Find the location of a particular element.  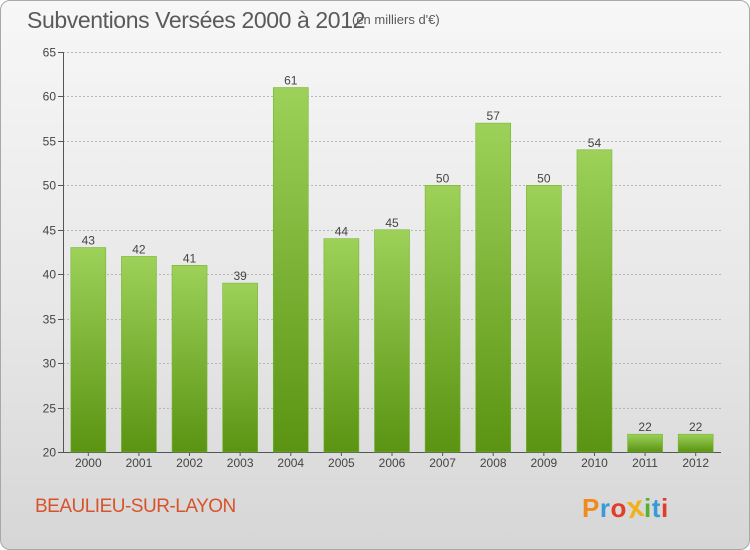

chart-unit-note: (en milliers d'€) is located at coordinates (396, 19).